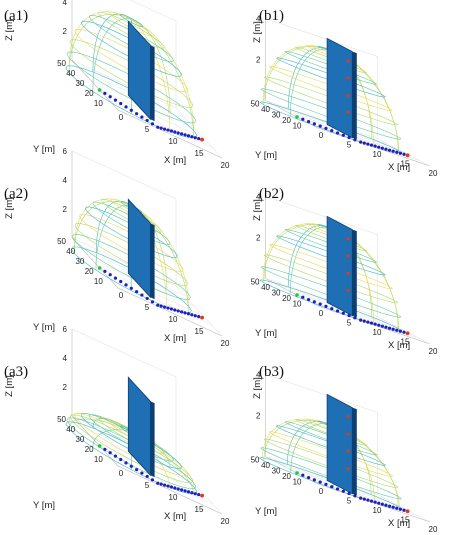 This screenshot has width=474, height=535. I want to click on y-tick-label: 40, so click(70, 73).